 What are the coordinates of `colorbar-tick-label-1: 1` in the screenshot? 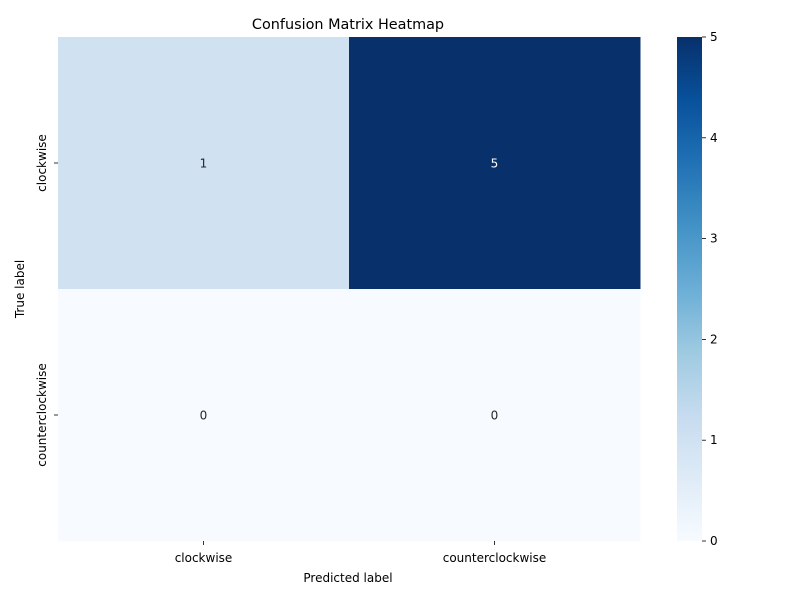 It's located at (714, 440).